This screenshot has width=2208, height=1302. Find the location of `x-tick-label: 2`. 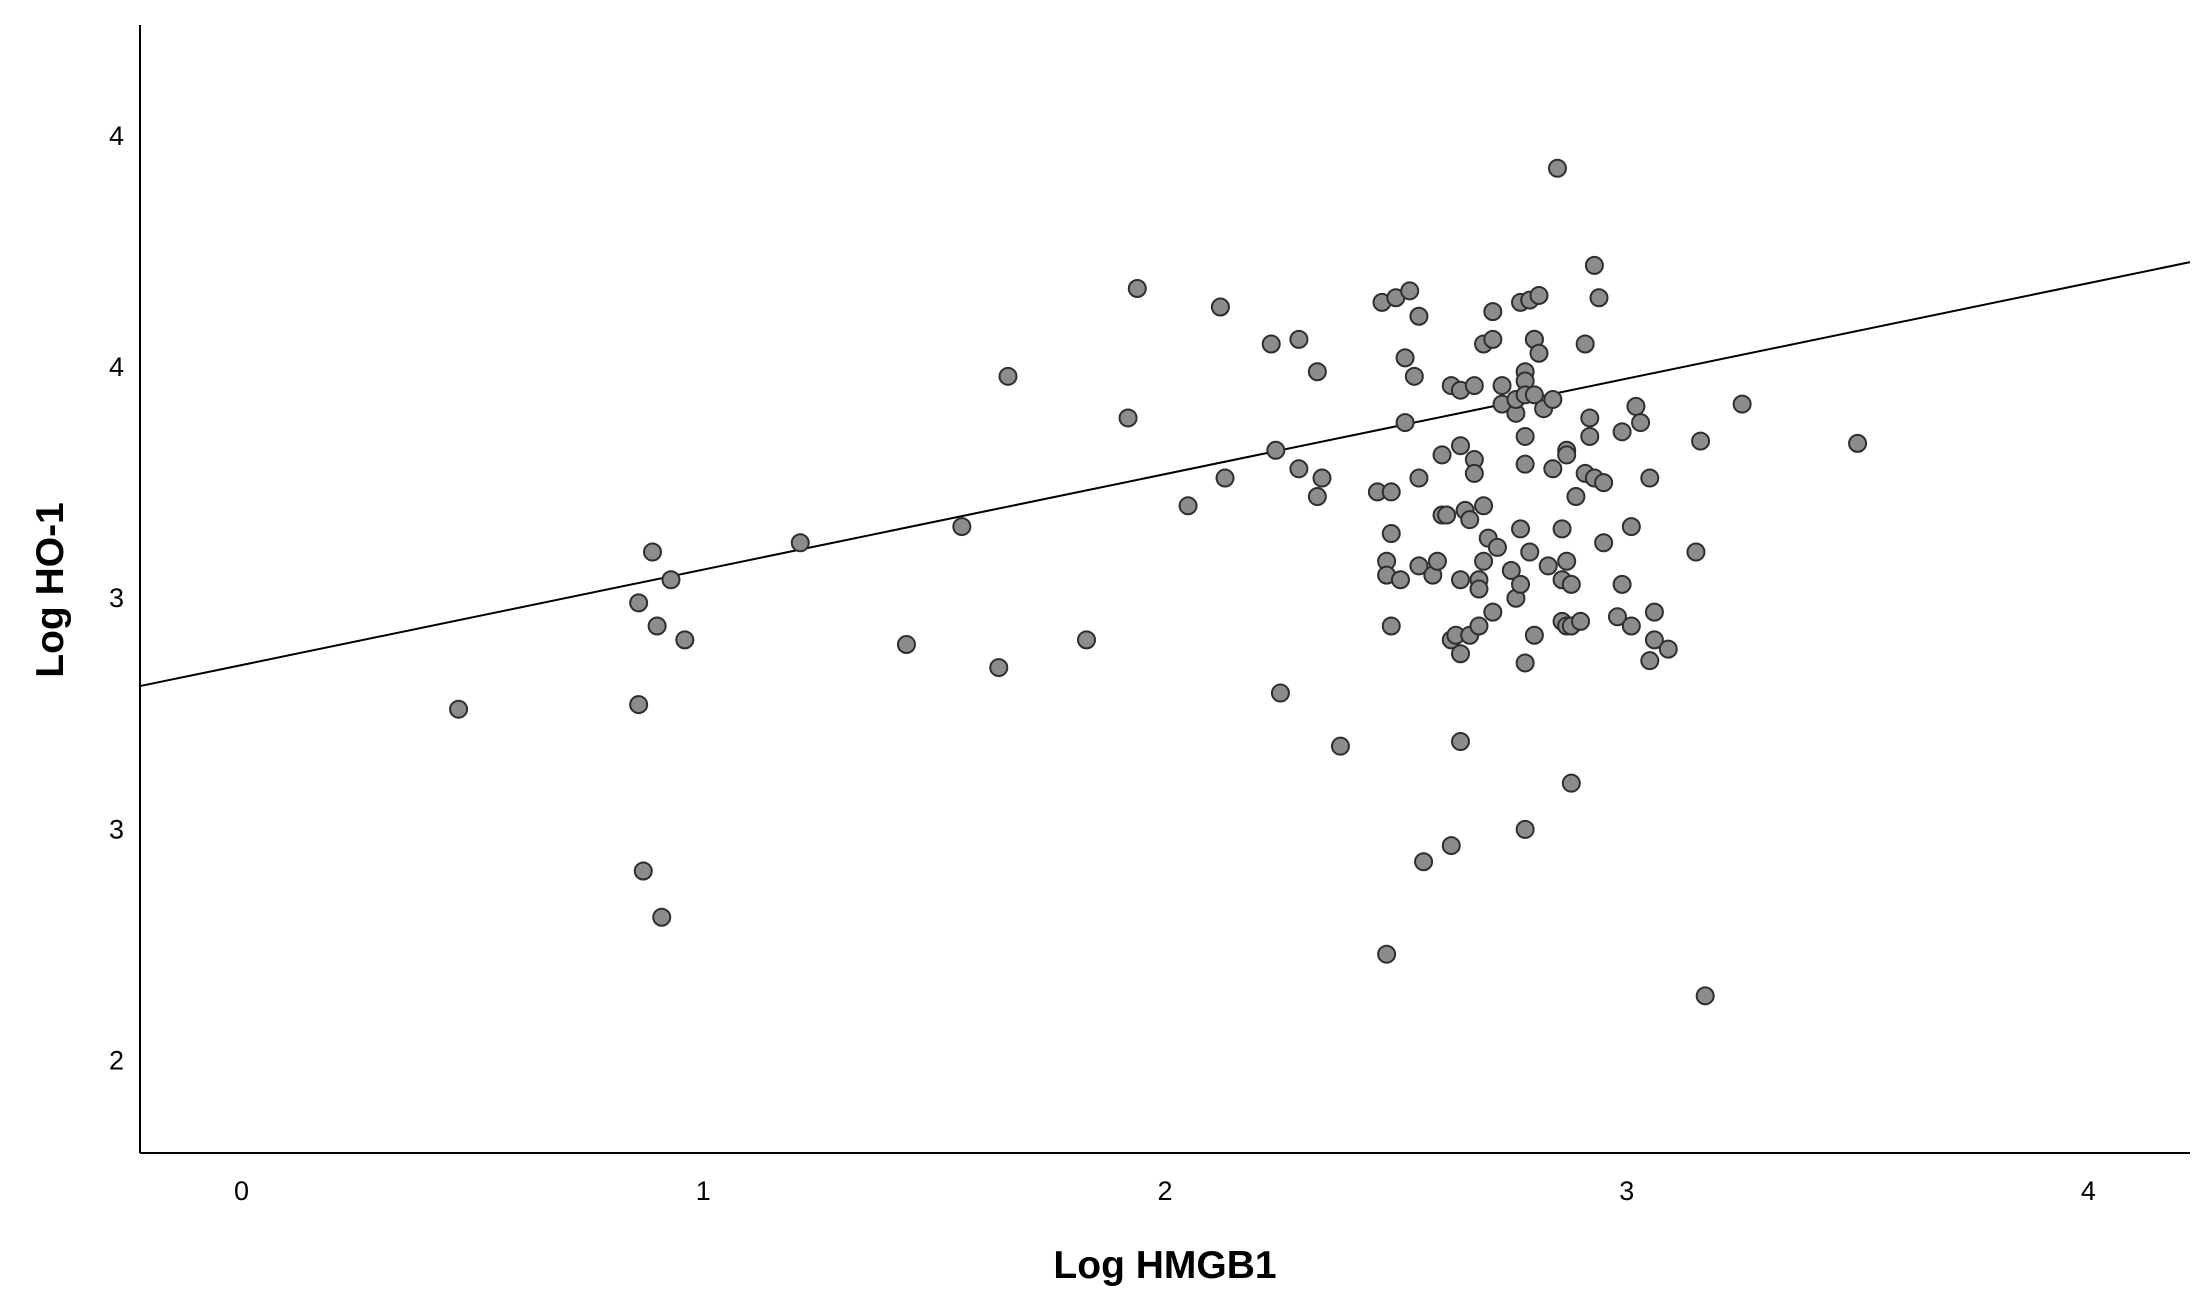

x-tick-label: 2 is located at coordinates (1164, 1191).